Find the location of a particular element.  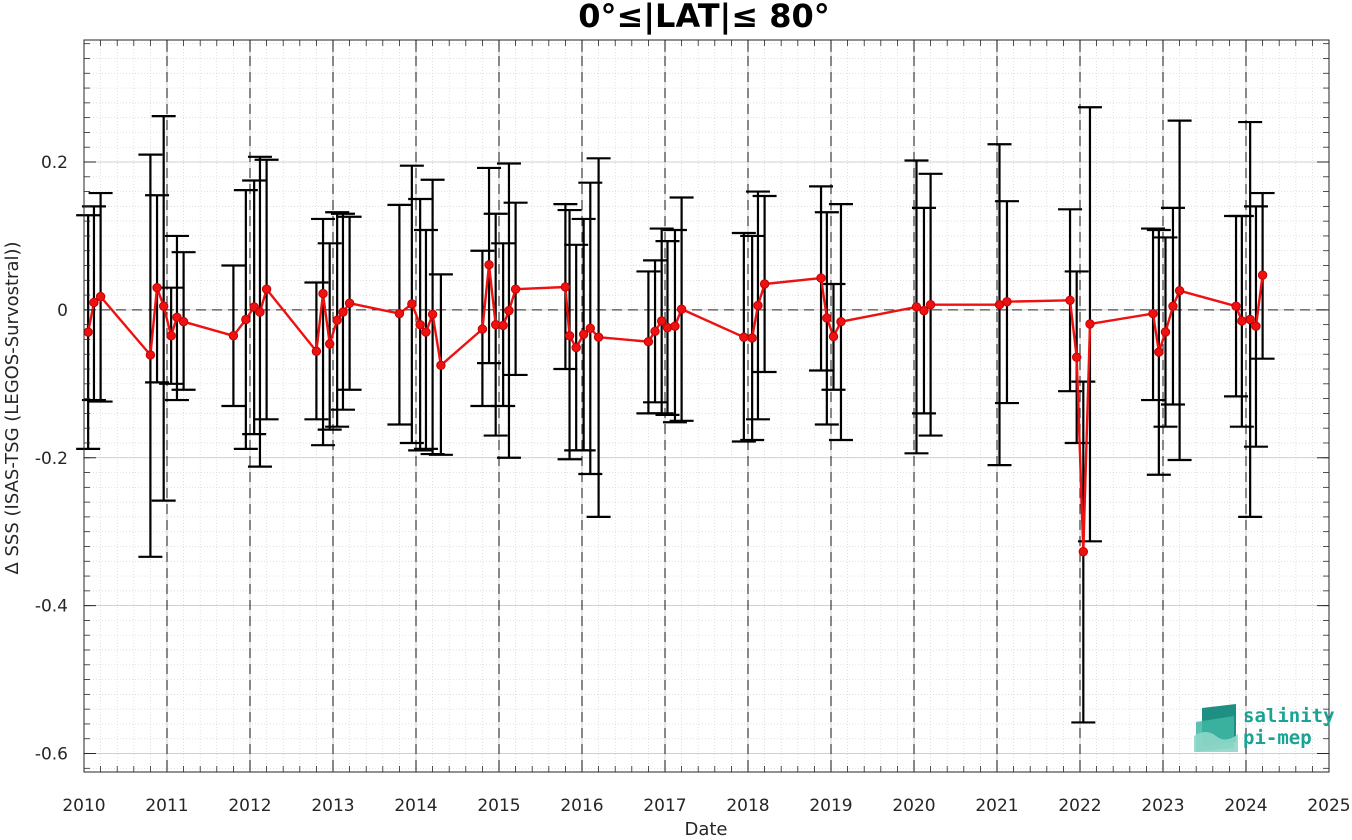

salinity-pi-mep-logo: salinity pi-mep is located at coordinates (1264, 728).